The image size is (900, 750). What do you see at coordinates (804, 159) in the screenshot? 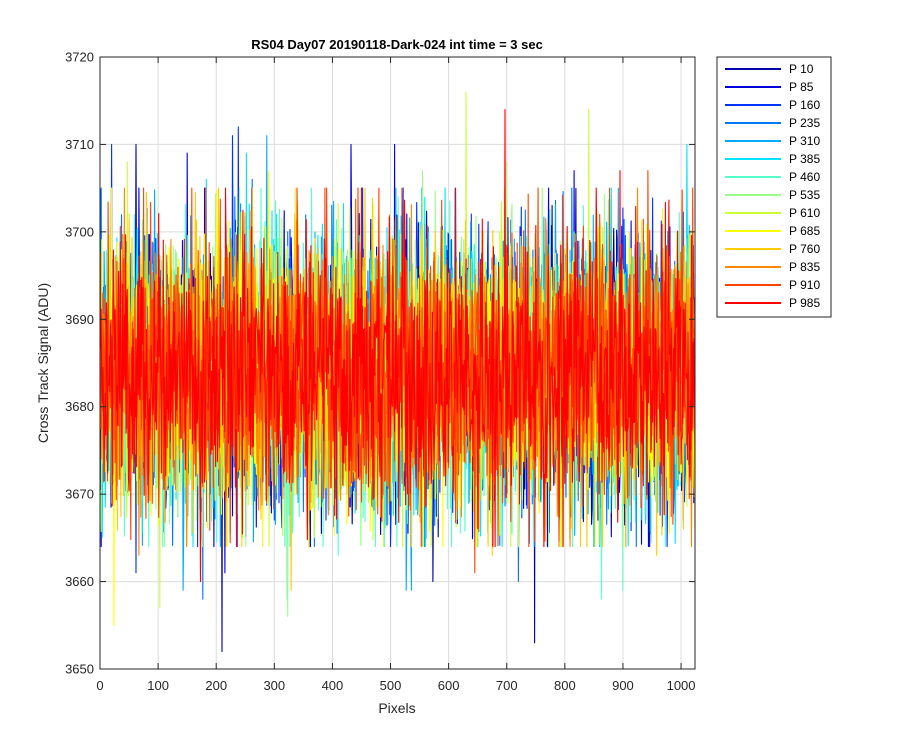
I see `legend-label: P 385` at bounding box center [804, 159].